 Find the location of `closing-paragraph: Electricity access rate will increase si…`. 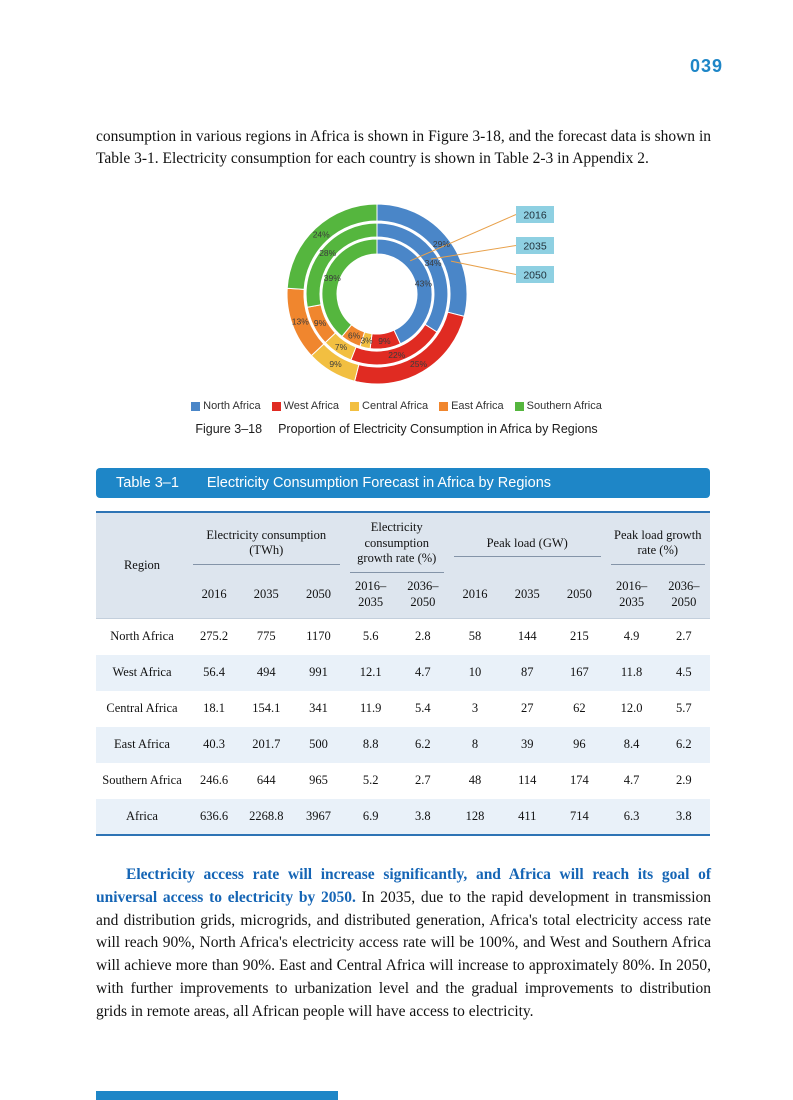

closing-paragraph: Electricity access rate will increase si… is located at coordinates (403, 944).